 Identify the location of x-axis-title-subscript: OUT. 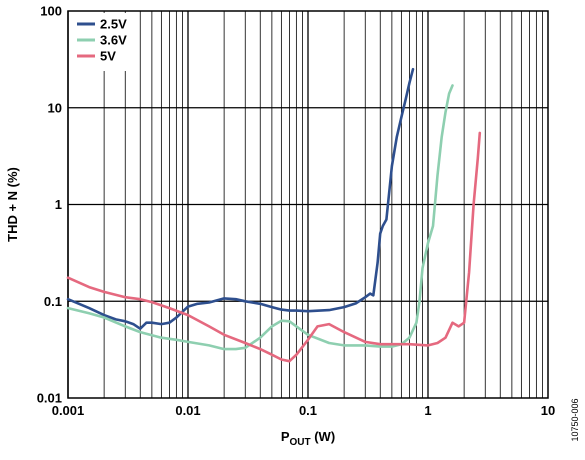
(300, 442).